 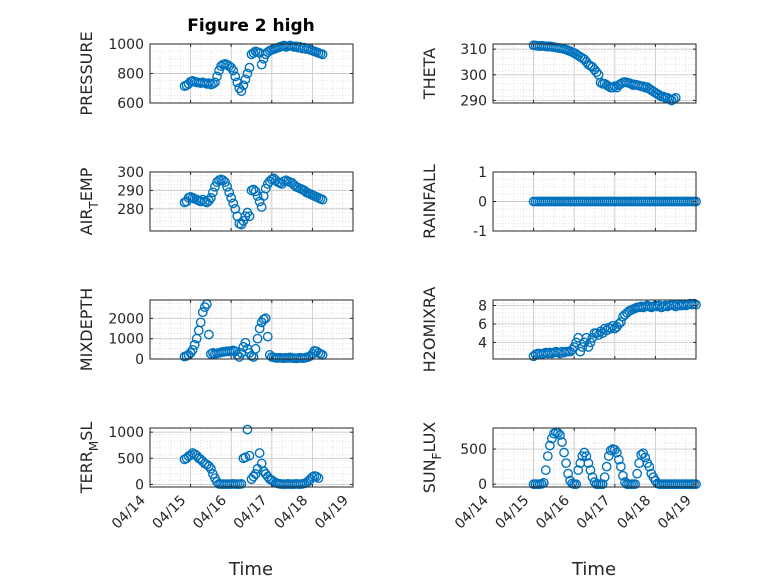 What do you see at coordinates (473, 50) in the screenshot?
I see `panel-1-y-tick-label: 310` at bounding box center [473, 50].